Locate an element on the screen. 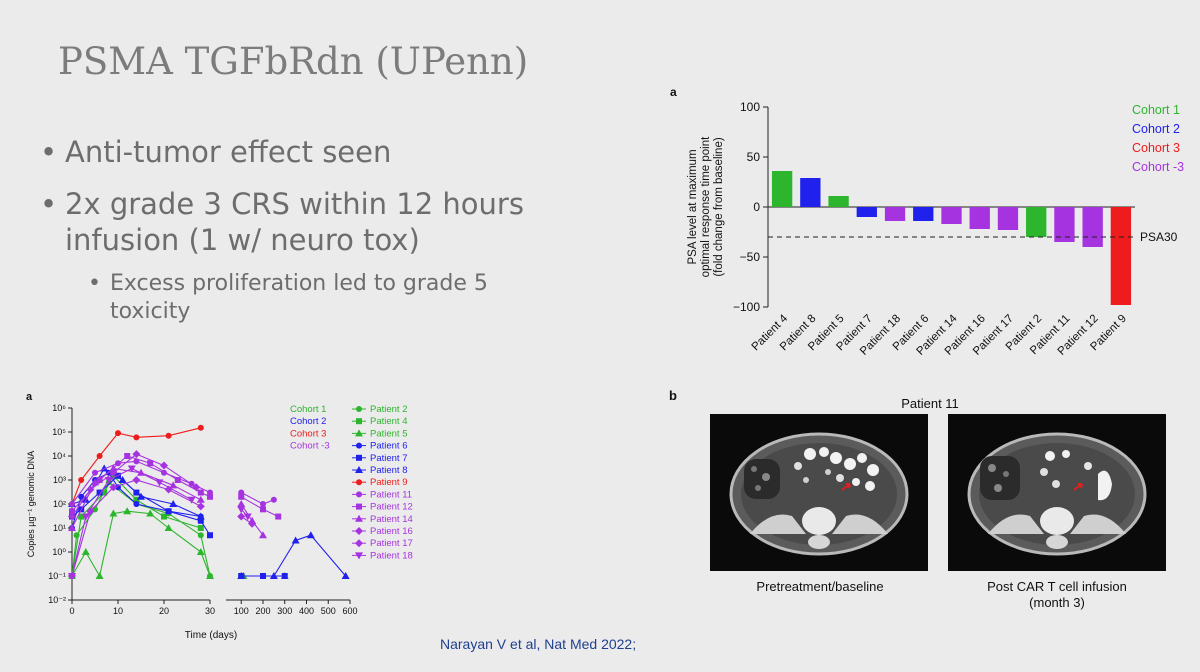 The width and height of the screenshot is (1200, 672). y-tick-label: 10⁻¹ is located at coordinates (57, 576).